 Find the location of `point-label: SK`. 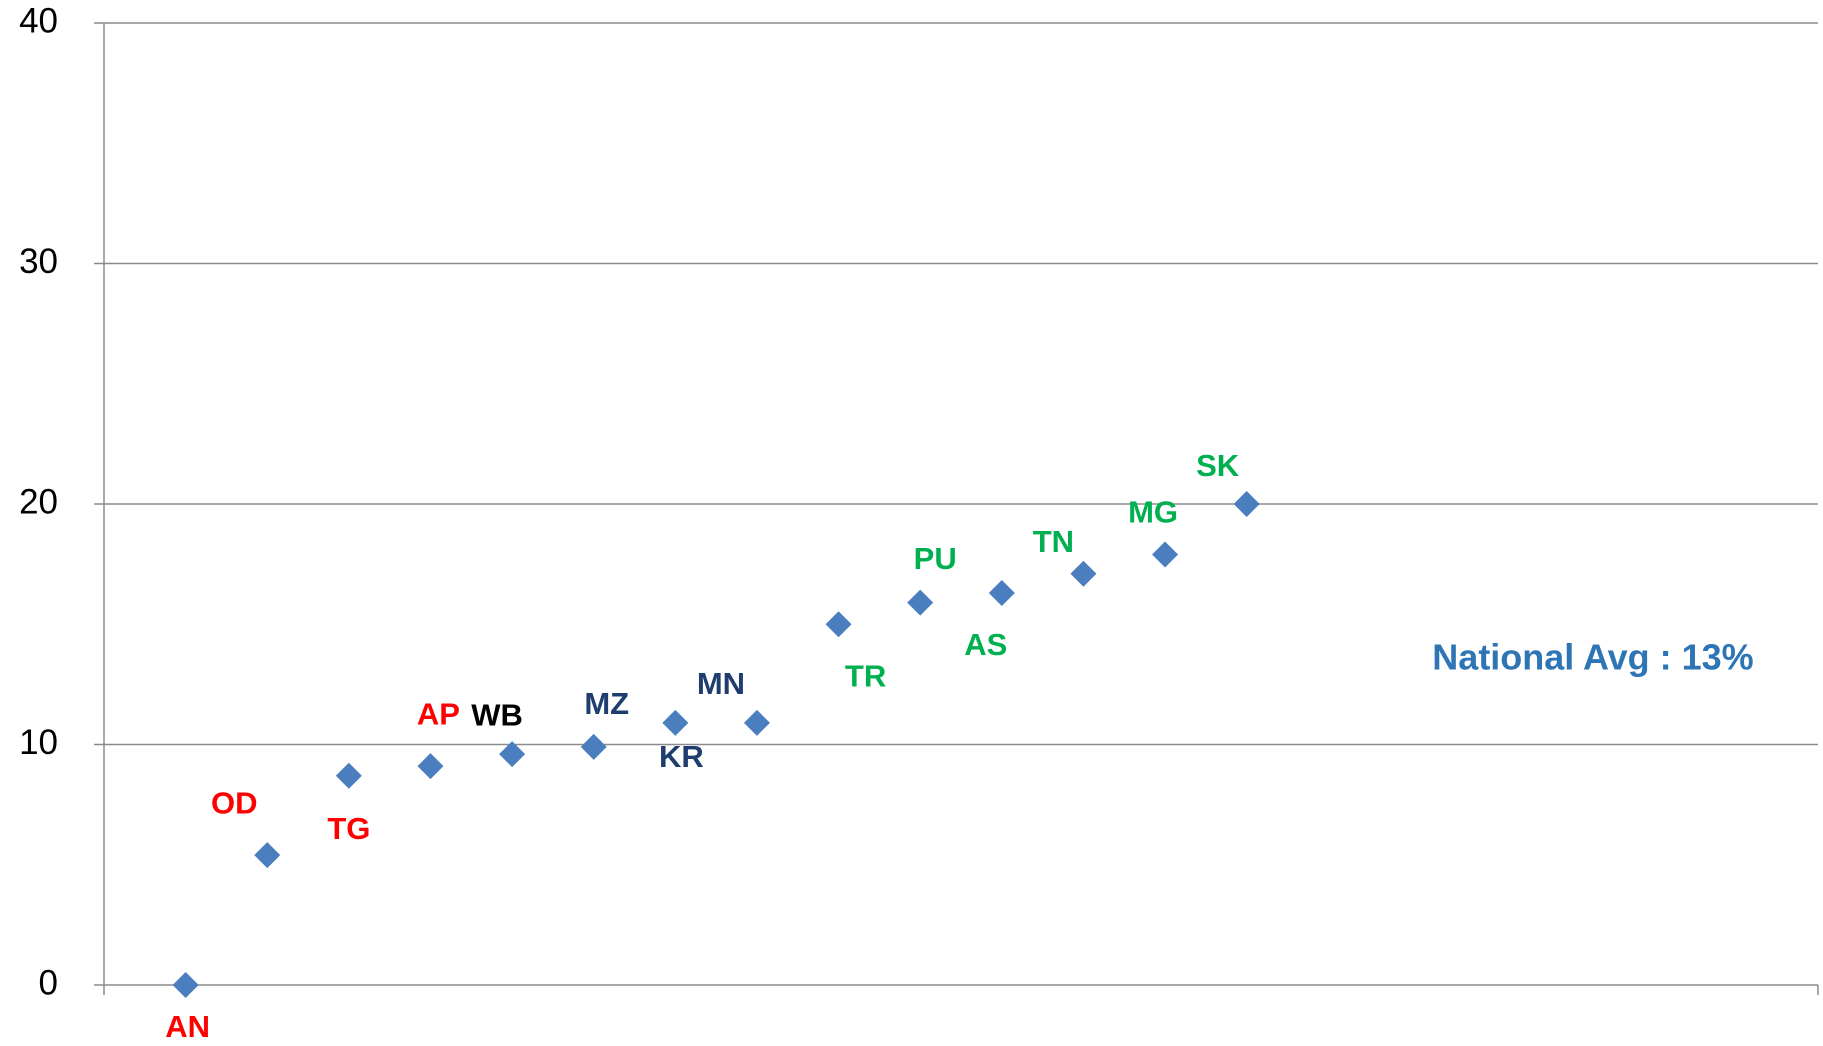

point-label: SK is located at coordinates (1218, 465).